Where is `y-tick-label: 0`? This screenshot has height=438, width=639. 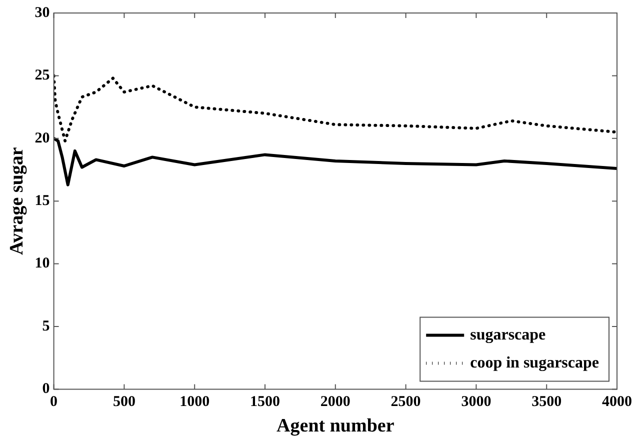
y-tick-label: 0 is located at coordinates (46, 389).